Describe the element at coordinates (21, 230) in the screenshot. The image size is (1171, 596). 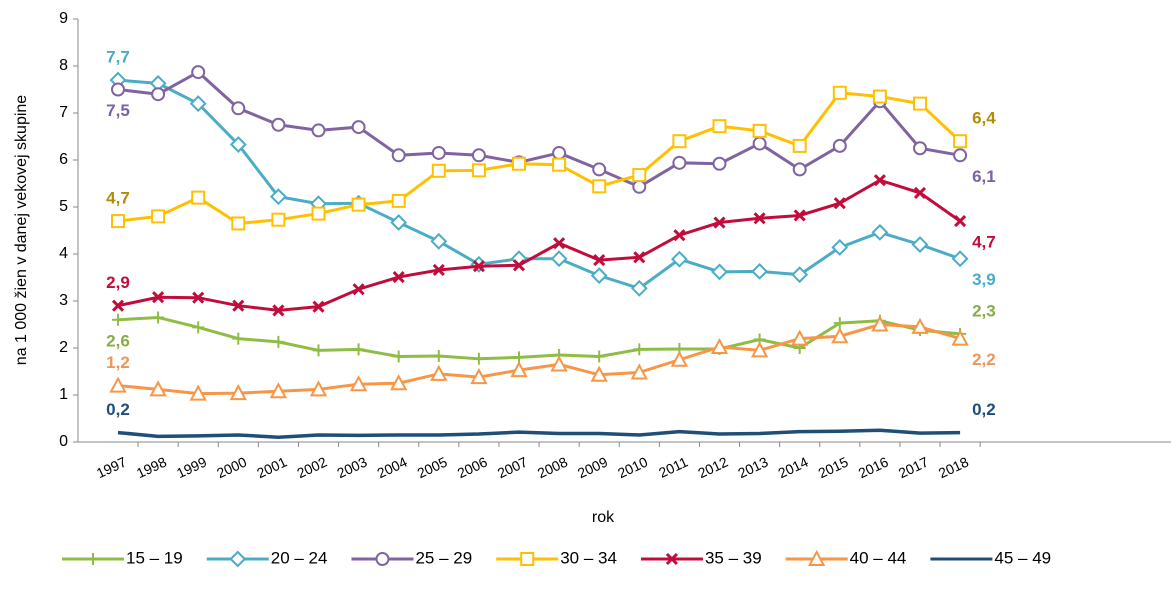
I see `y-axis-label: na 1 000 žien v danej vekovej skupine` at that location.